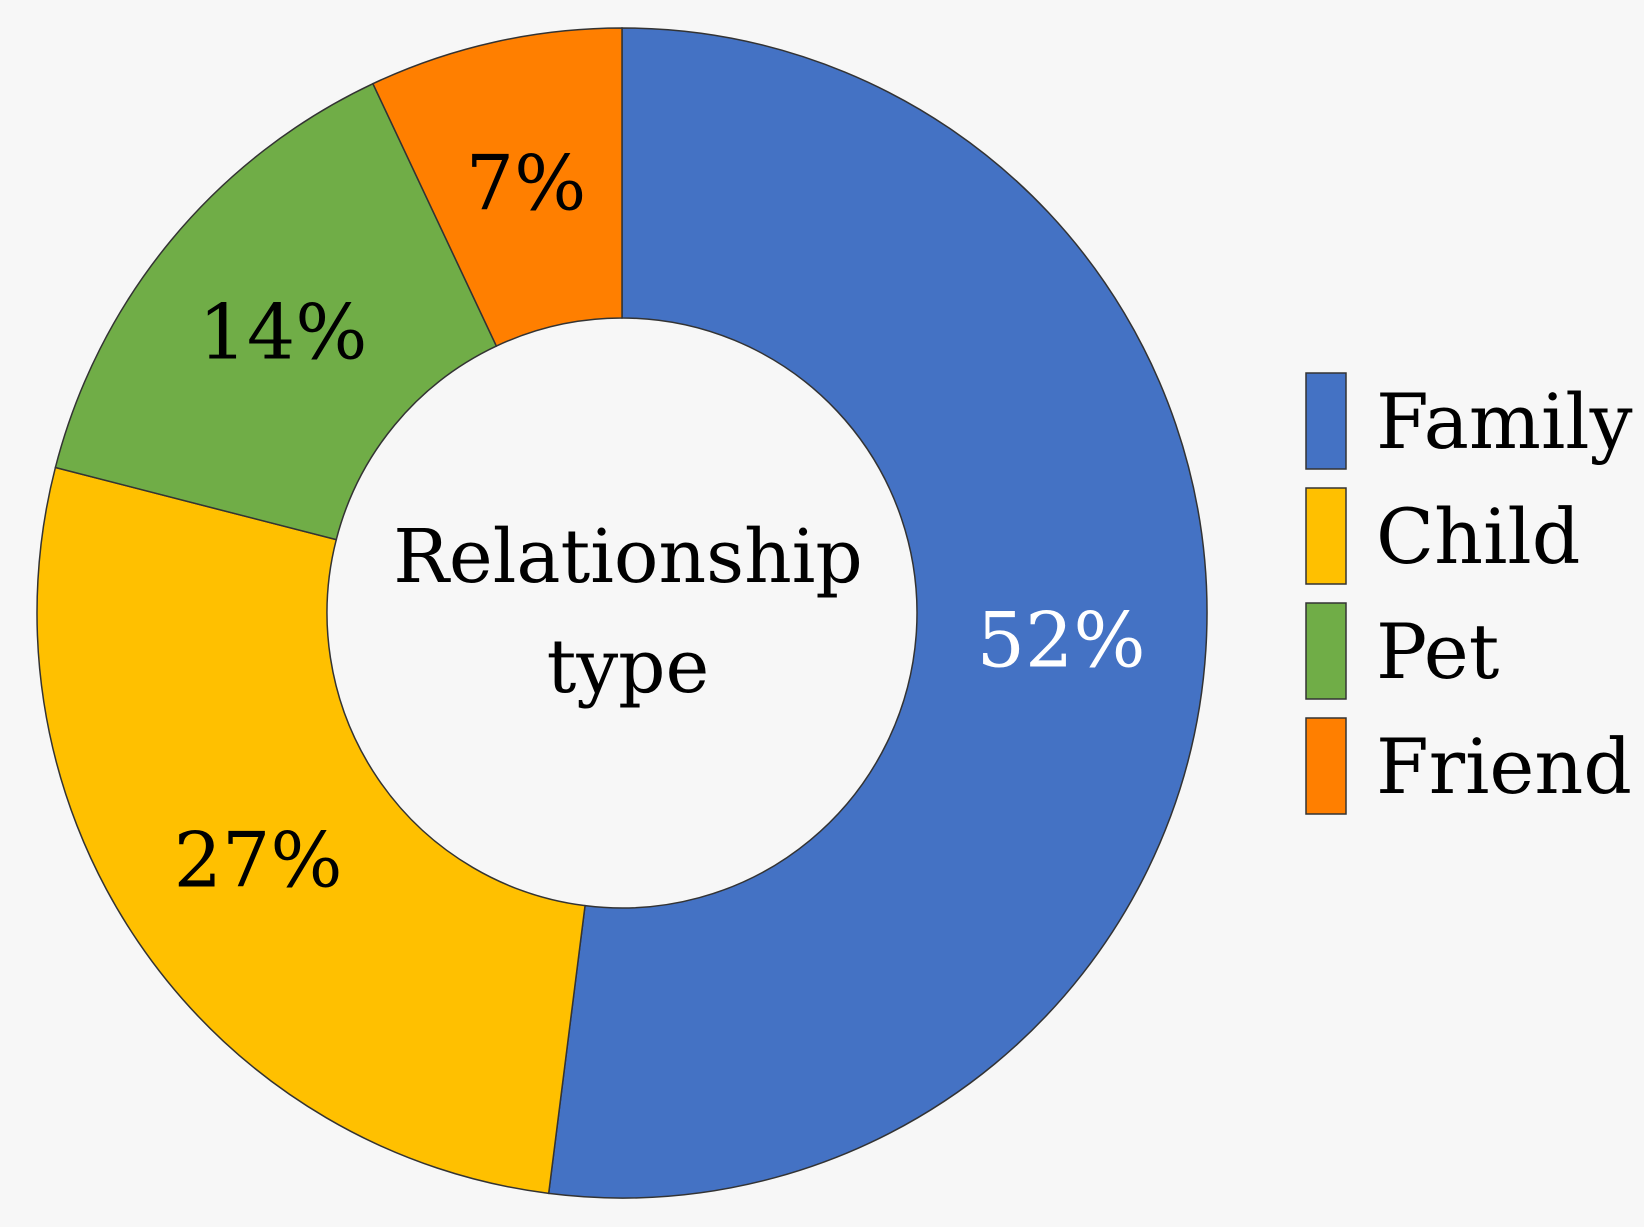 The image size is (1644, 1227). I want to click on legend-swatch-family, so click(1326, 421).